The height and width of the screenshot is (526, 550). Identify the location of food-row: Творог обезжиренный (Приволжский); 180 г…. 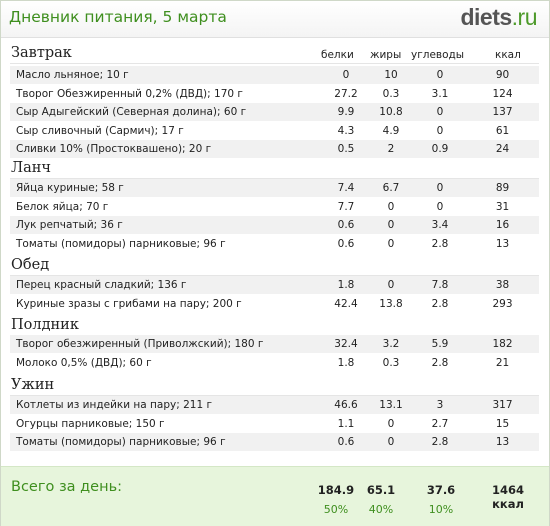
(274, 344).